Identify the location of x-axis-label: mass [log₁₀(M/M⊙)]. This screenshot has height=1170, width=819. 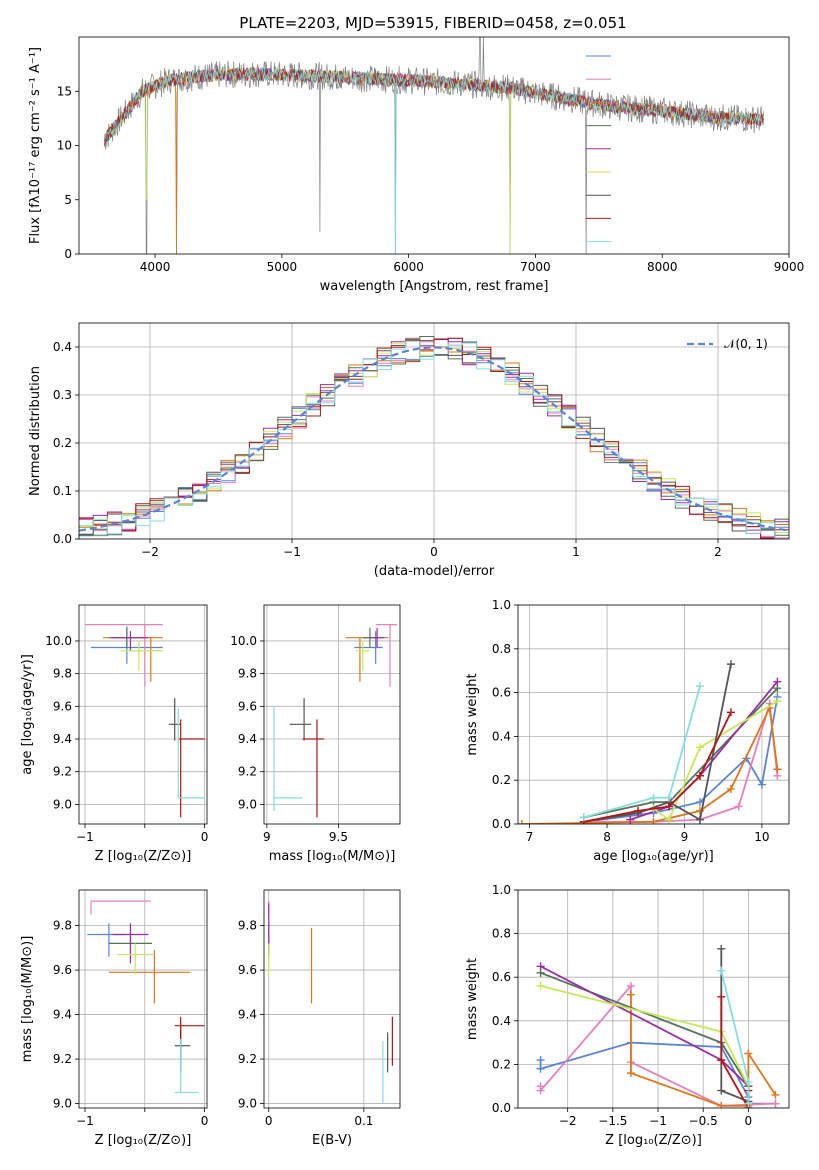
(332, 856).